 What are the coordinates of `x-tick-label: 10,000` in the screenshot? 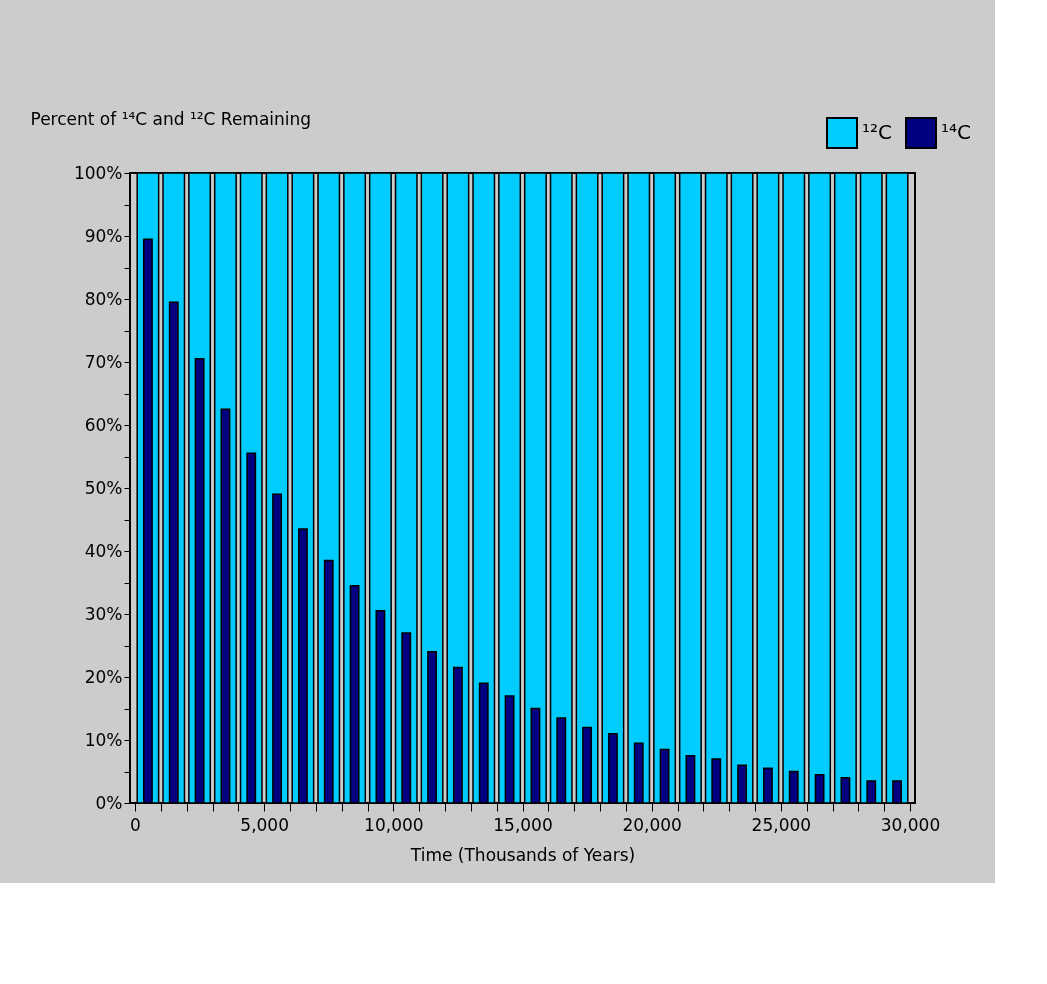 It's located at (394, 824).